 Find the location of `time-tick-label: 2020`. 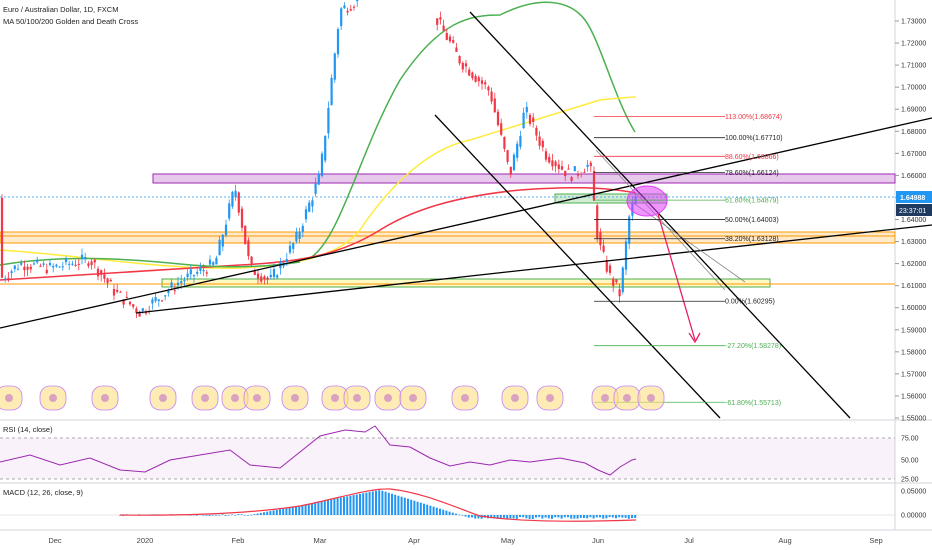

time-tick-label: 2020 is located at coordinates (145, 540).